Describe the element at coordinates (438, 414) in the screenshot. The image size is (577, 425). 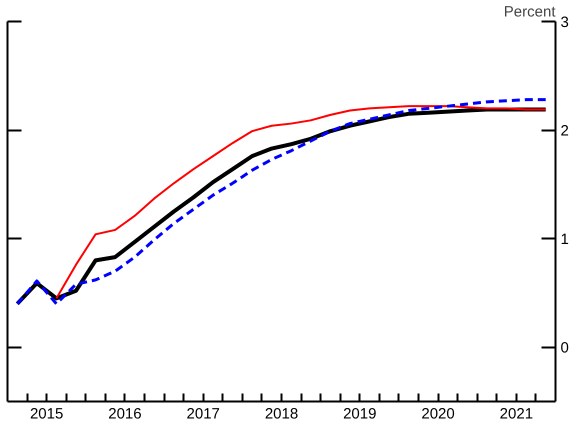
I see `x-tick-label: 2020` at that location.